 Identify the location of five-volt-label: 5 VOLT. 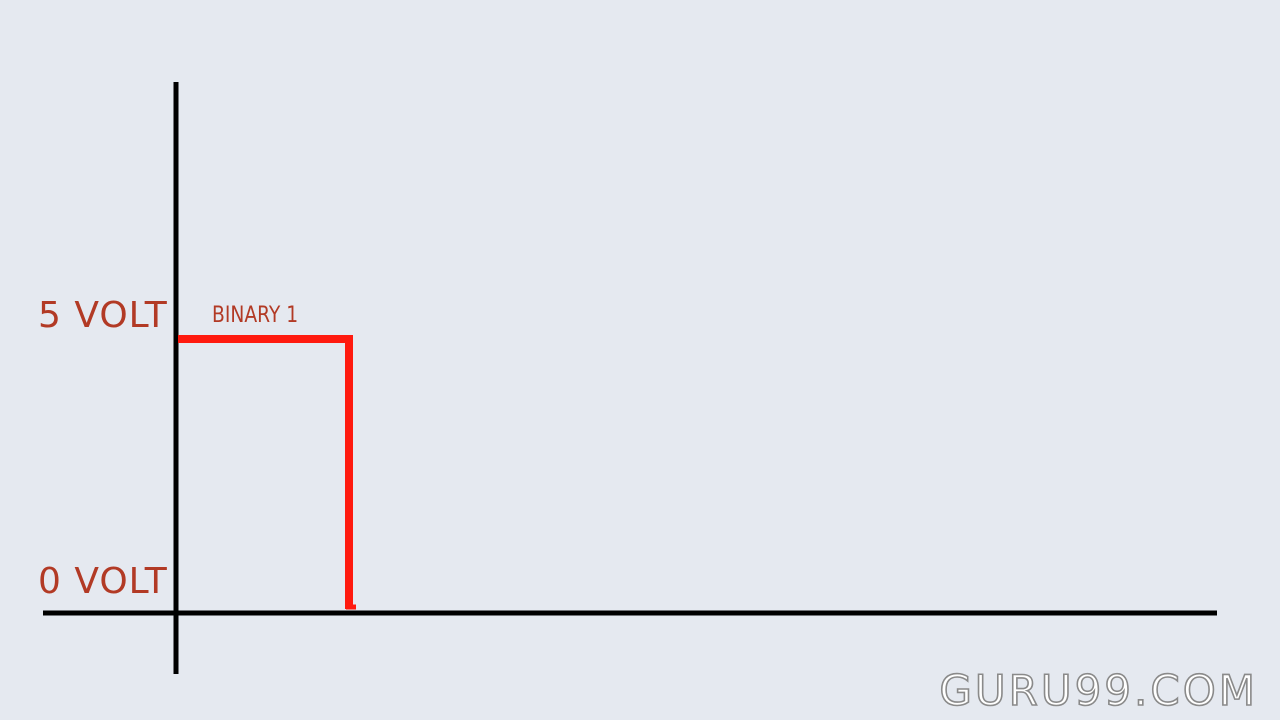
(103, 315).